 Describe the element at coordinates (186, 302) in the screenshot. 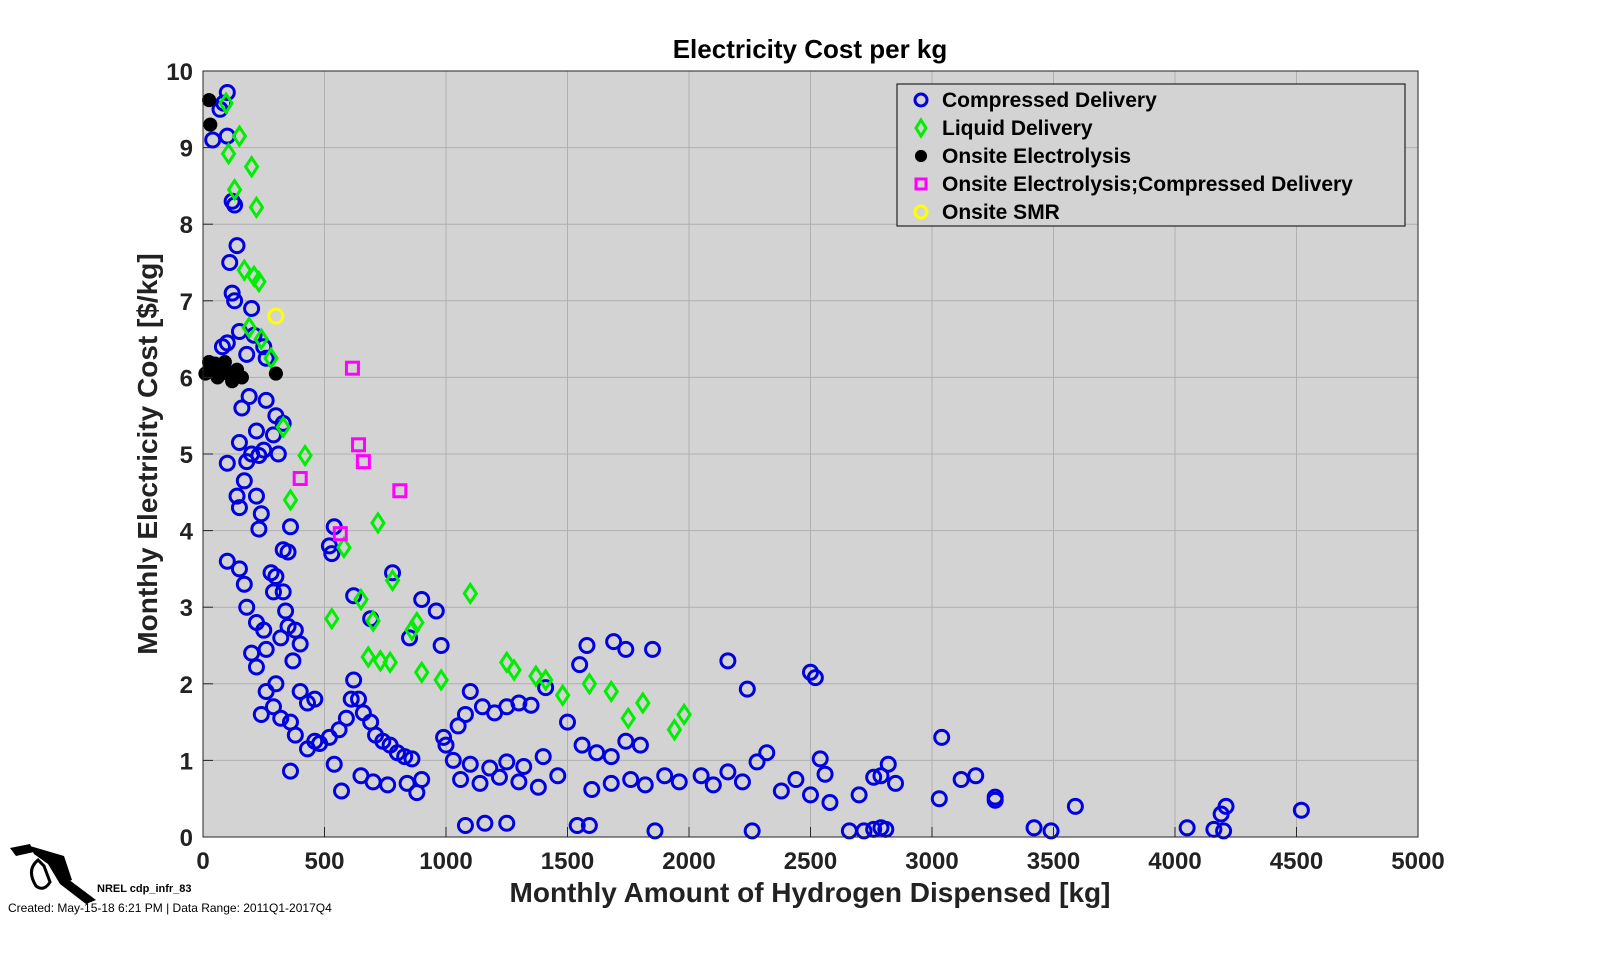

I see `y-tick-label: 7` at that location.